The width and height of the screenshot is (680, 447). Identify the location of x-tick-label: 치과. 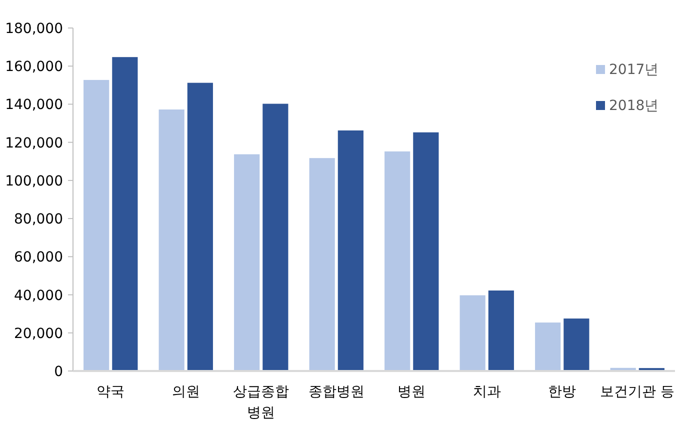
(486, 392).